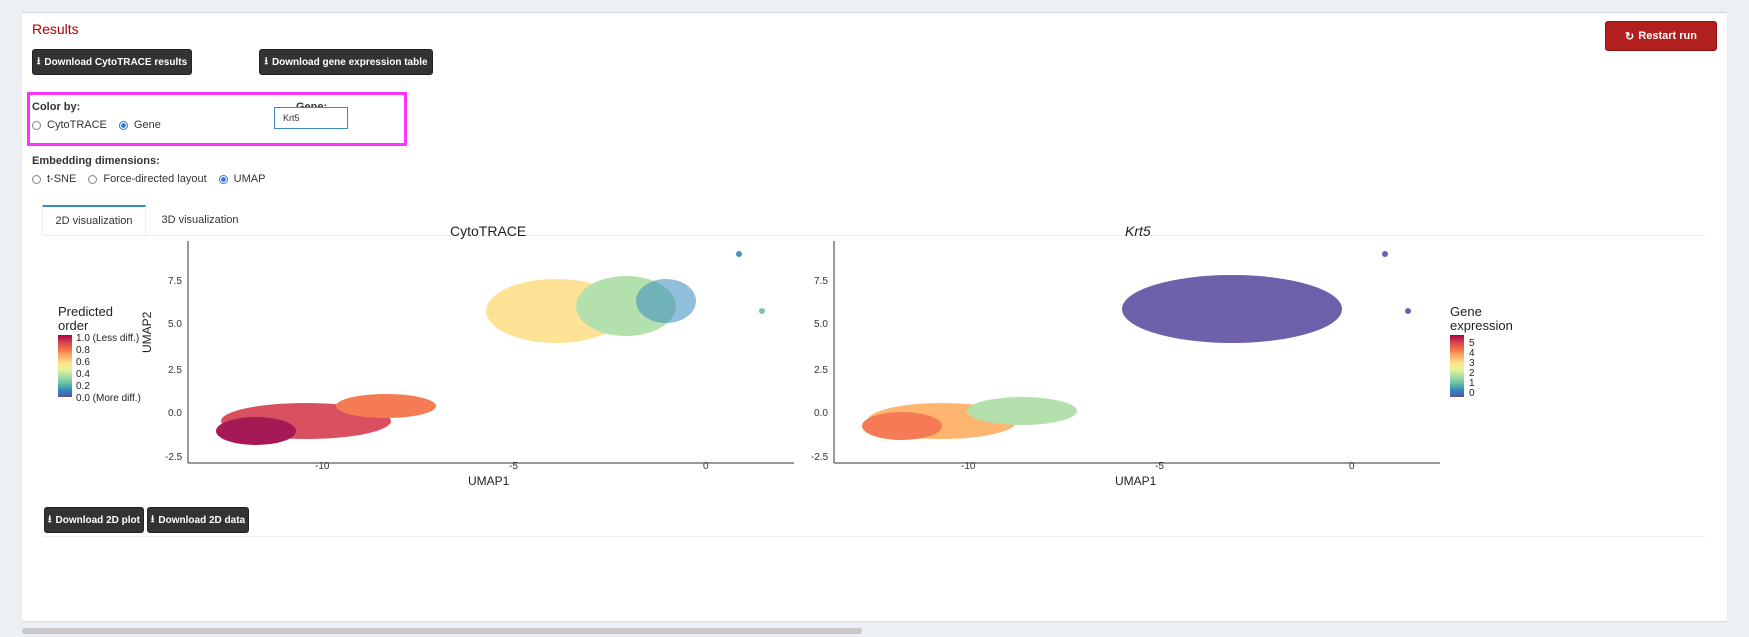 The width and height of the screenshot is (1749, 637). Describe the element at coordinates (93, 179) in the screenshot. I see `radio-force-directed` at that location.